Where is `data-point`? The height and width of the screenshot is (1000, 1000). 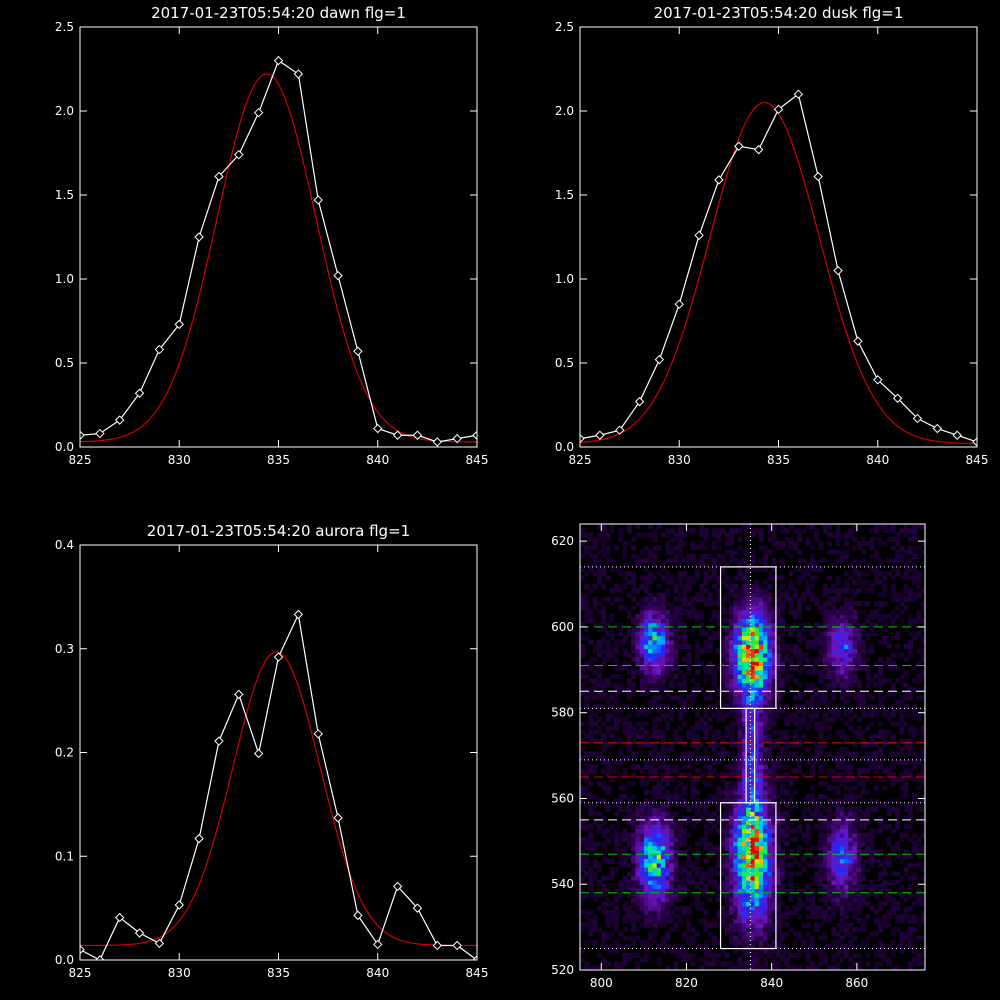 data-point is located at coordinates (179, 324).